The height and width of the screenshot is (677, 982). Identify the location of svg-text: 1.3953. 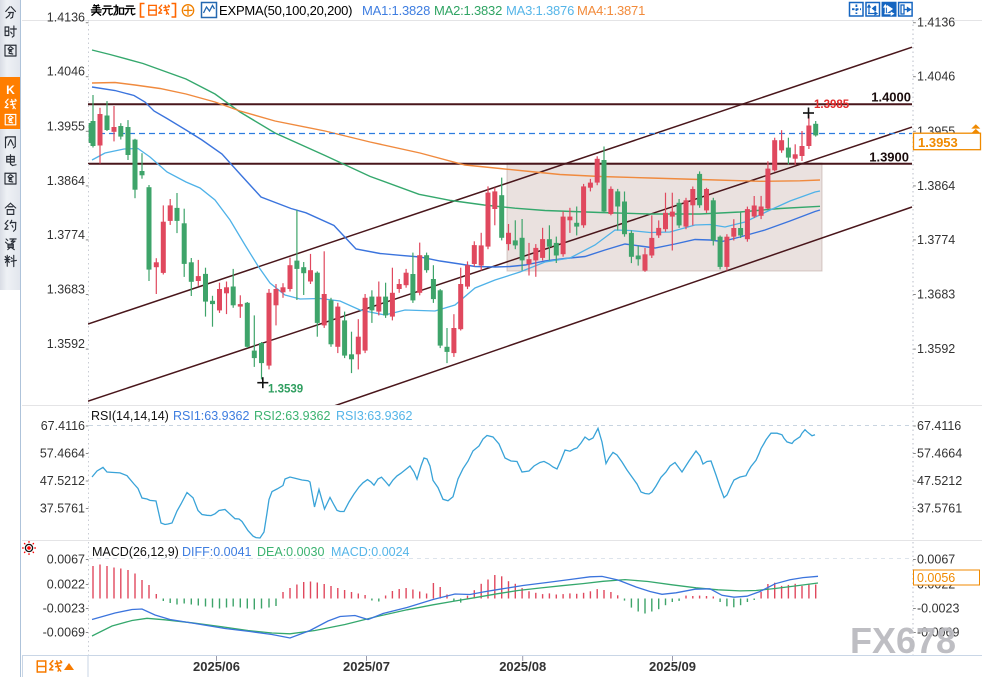
(938, 142).